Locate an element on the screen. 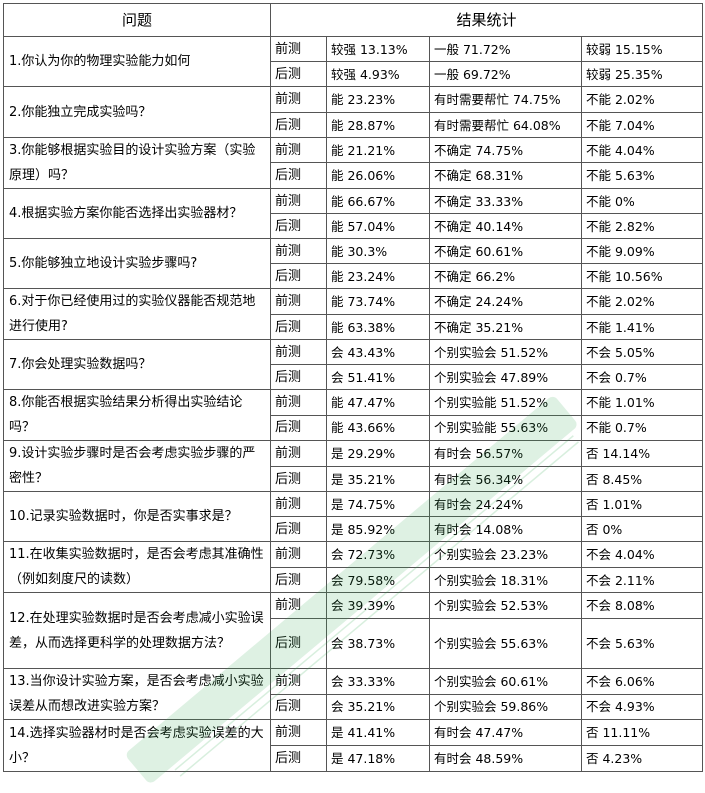 The height and width of the screenshot is (793, 705). result-cell-a: 会 33.33% is located at coordinates (378, 681).